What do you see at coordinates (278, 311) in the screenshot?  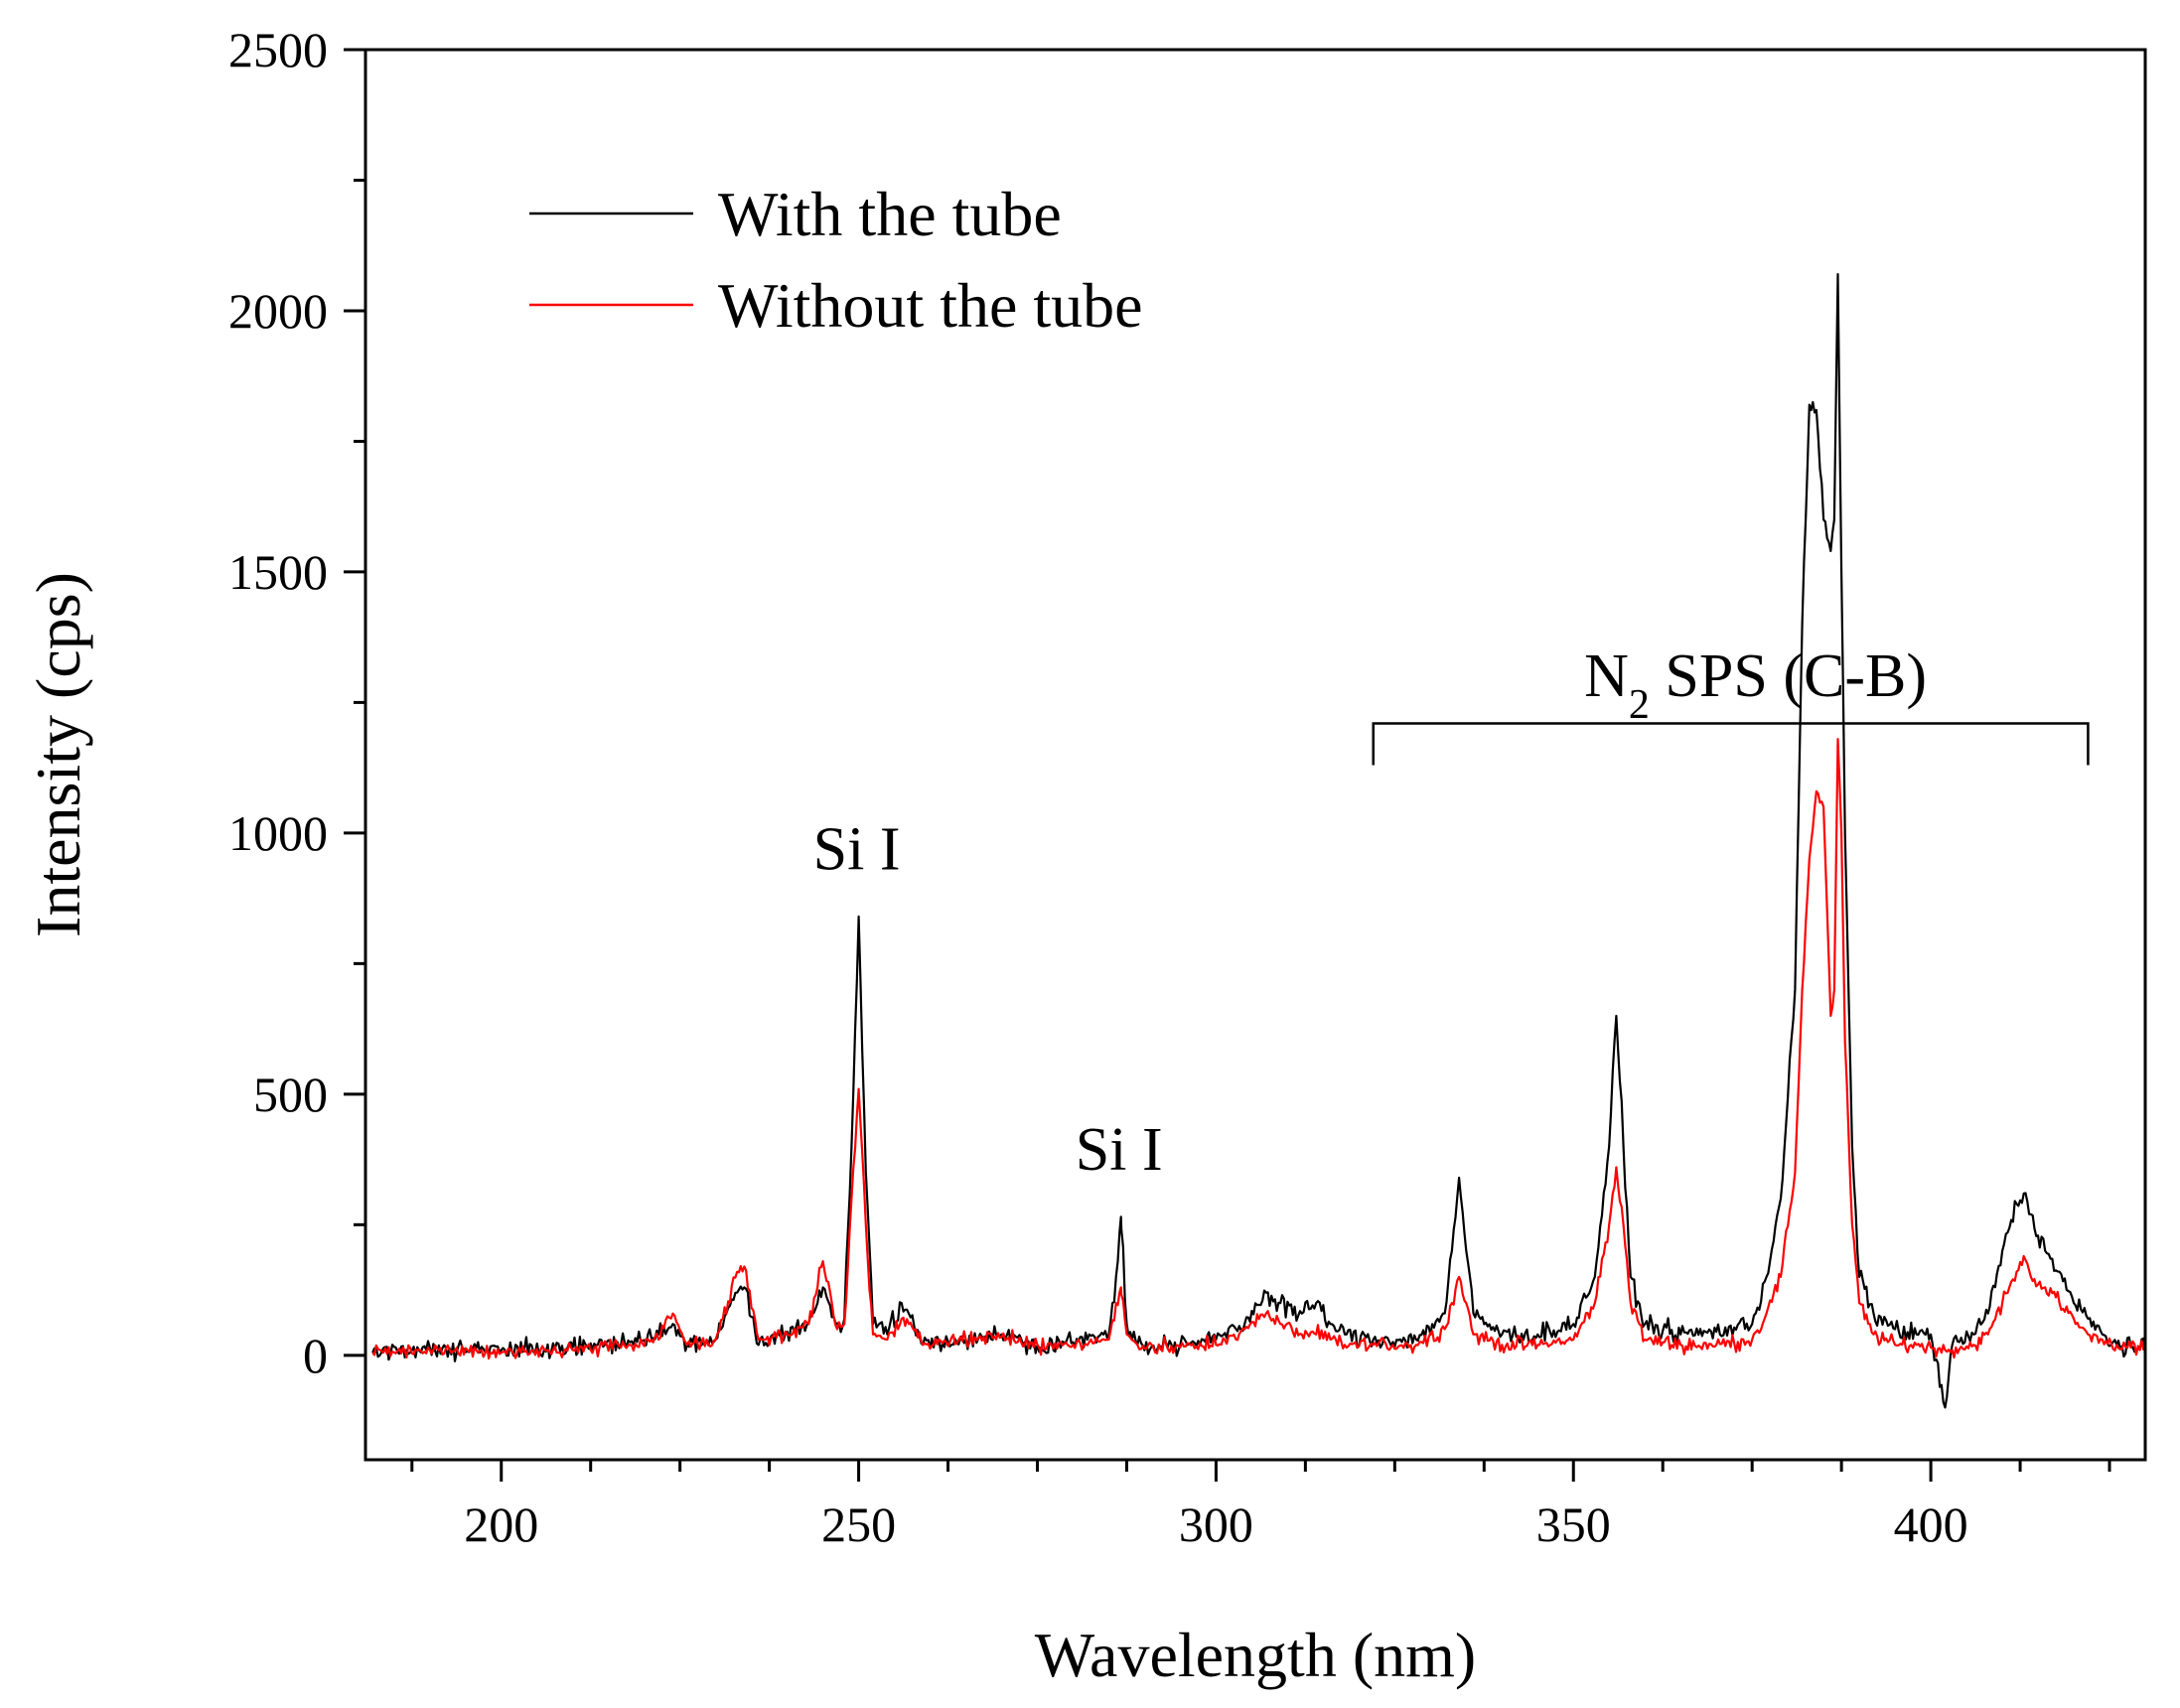 I see `y-tick-label: 2000` at bounding box center [278, 311].